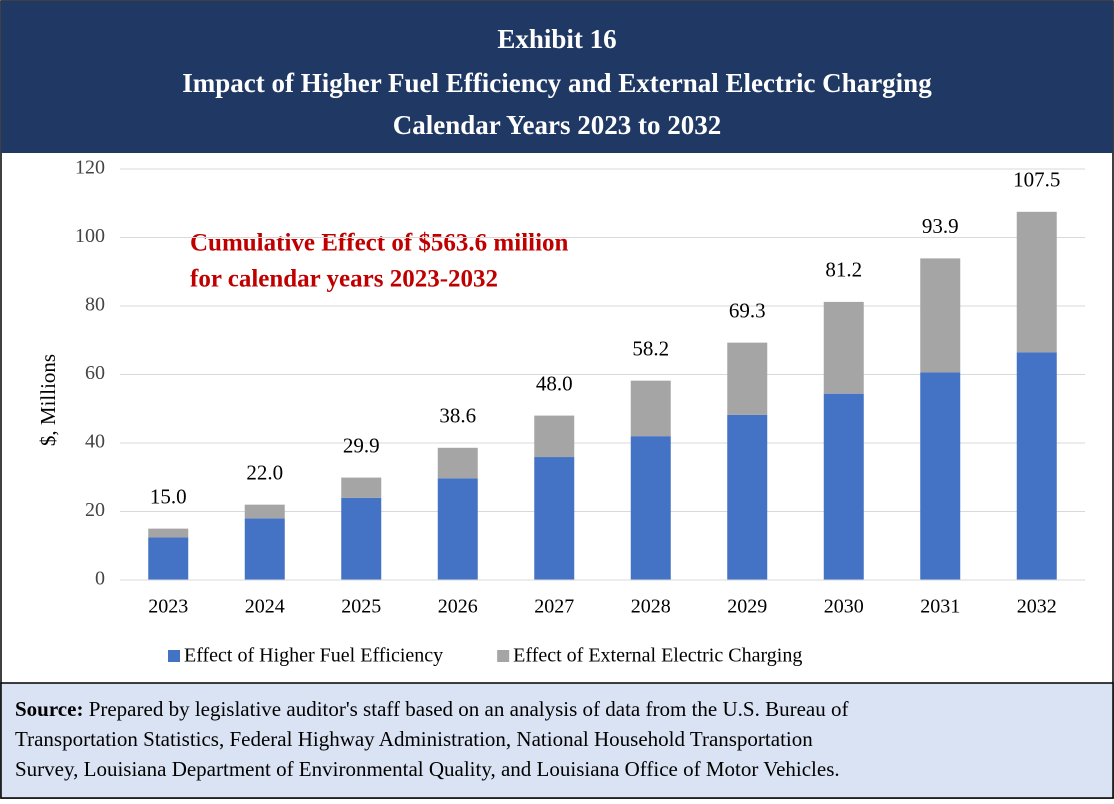 This screenshot has height=804, width=1114. I want to click on y-tick-label: 120, so click(90, 168).